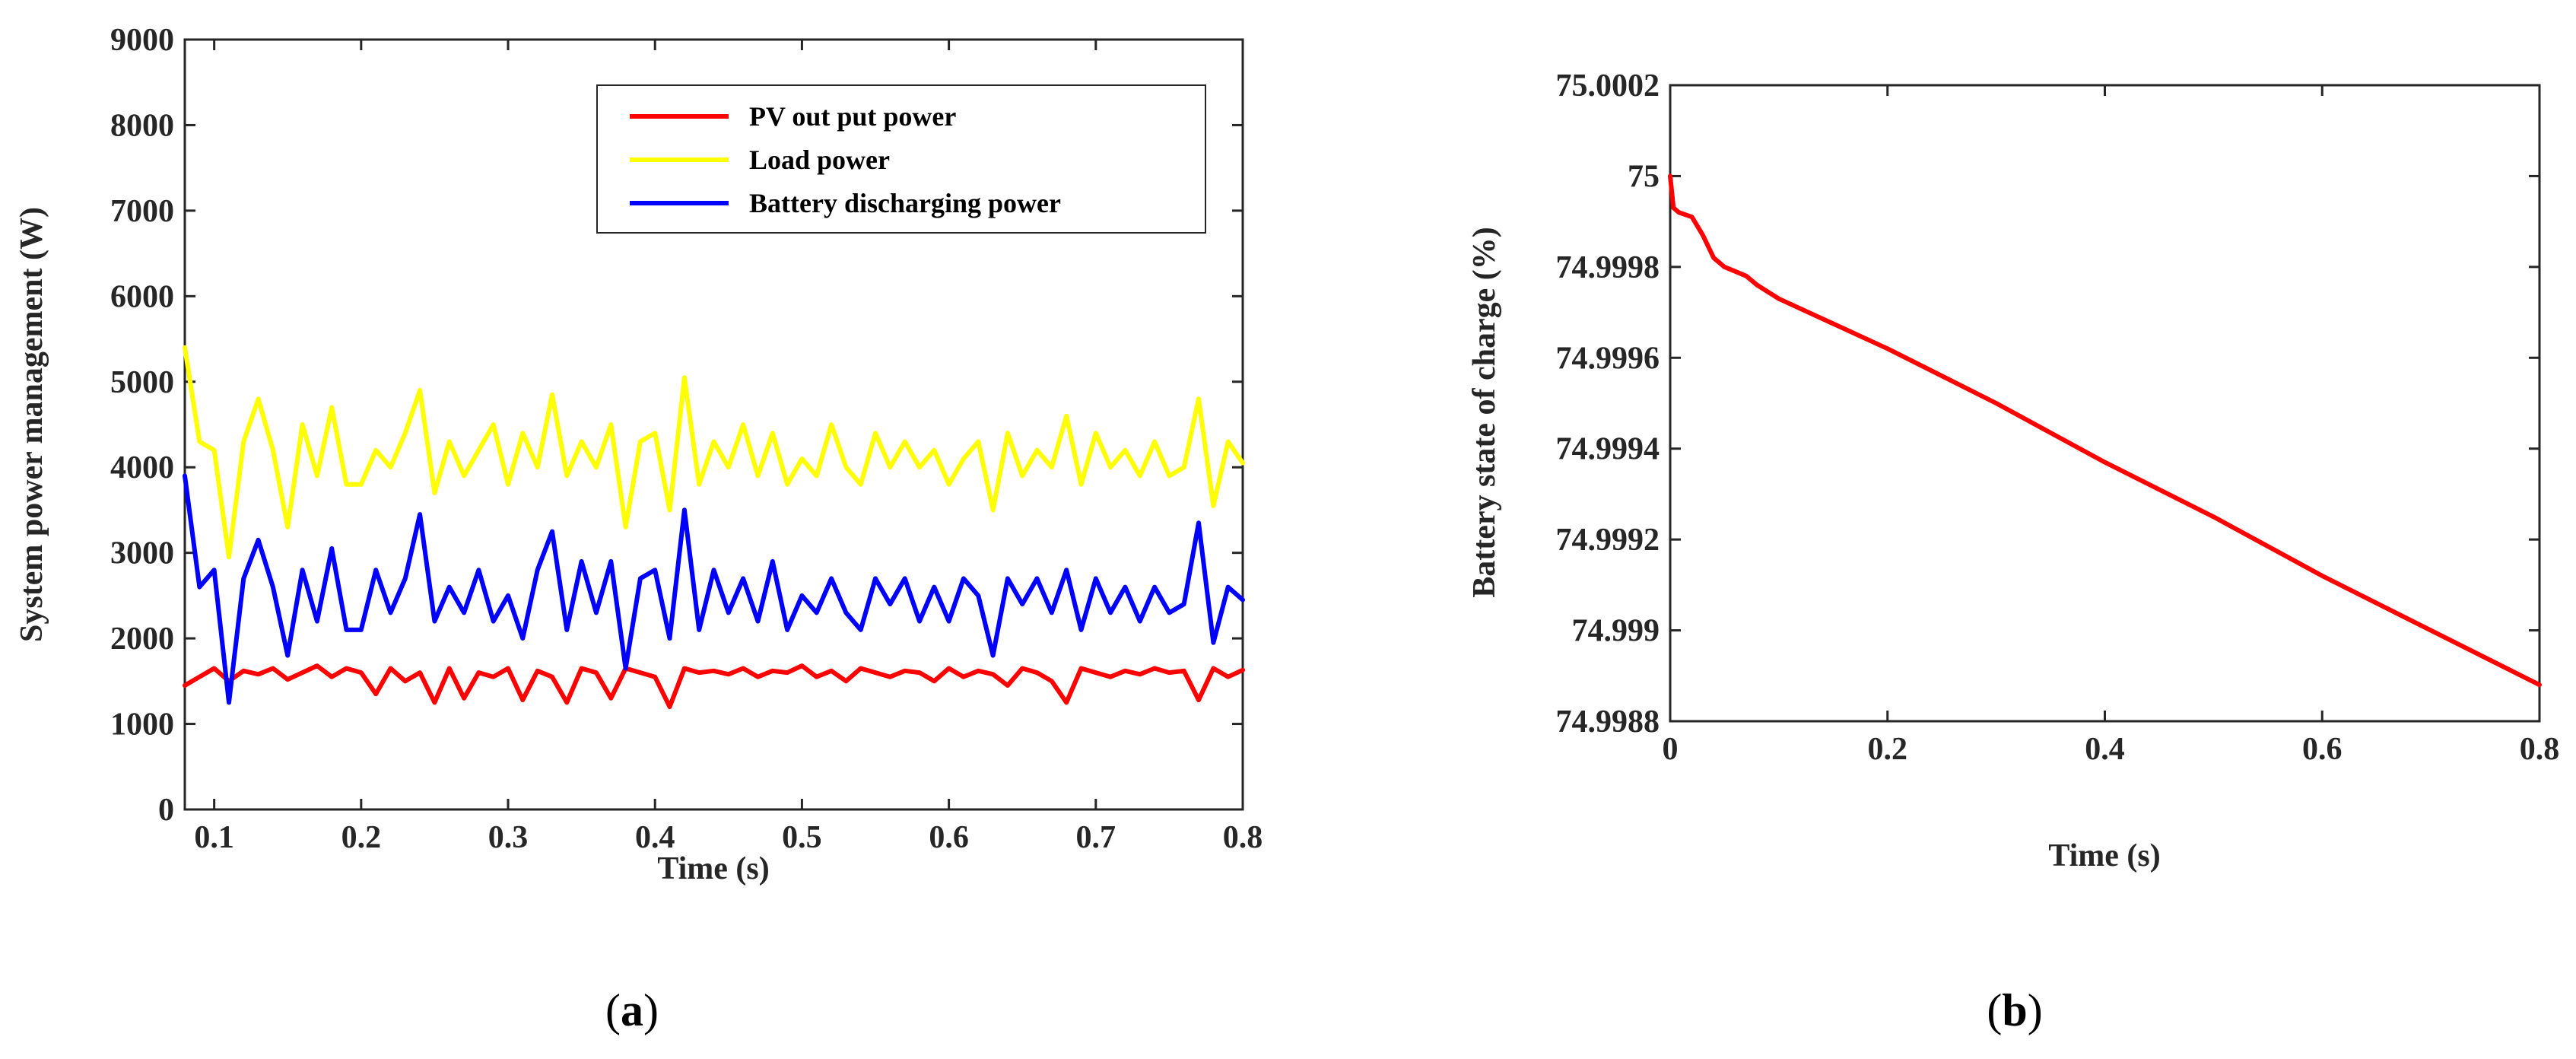 The image size is (2576, 1059). Describe the element at coordinates (142, 41) in the screenshot. I see `y-tick-label: 9000` at that location.